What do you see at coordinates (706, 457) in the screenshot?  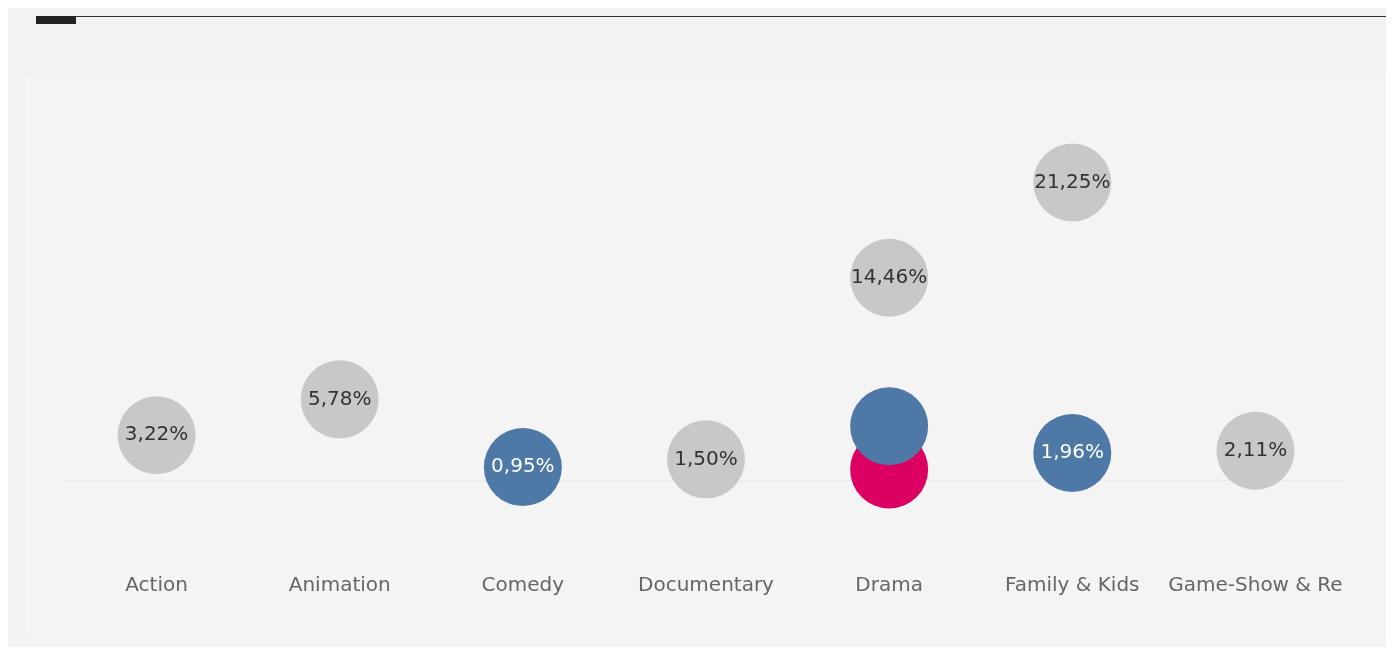 I see `data-label: 1,50%` at bounding box center [706, 457].